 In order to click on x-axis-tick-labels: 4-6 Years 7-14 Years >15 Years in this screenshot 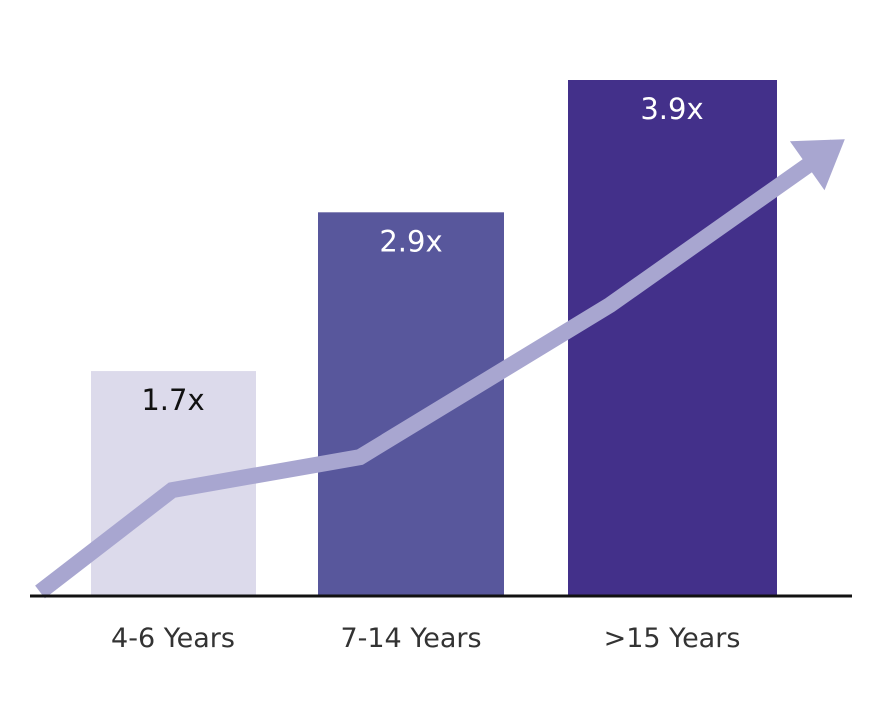, I will do `click(425, 638)`.